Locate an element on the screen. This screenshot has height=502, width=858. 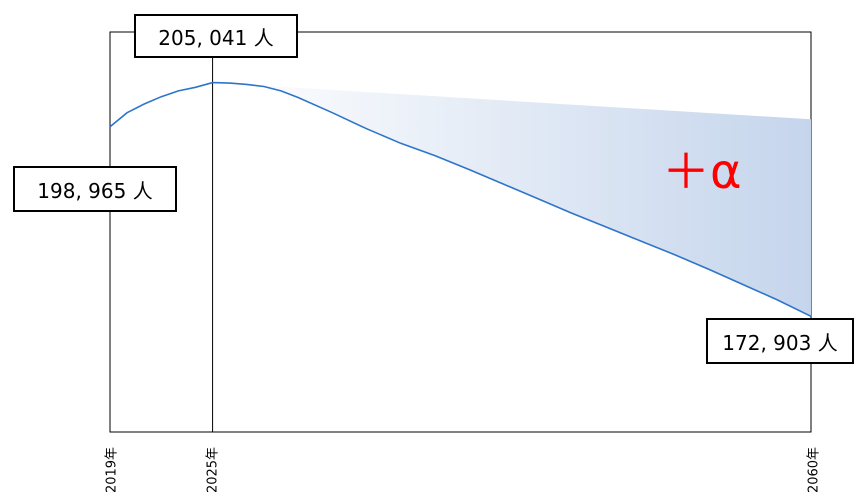
callout-end-value: 172, 903 人 is located at coordinates (780, 341).